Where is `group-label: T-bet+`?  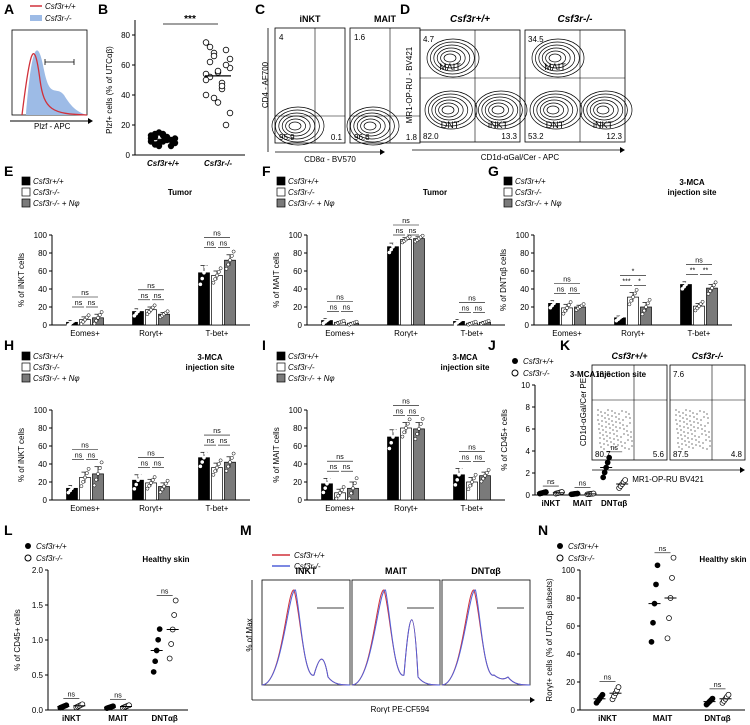
group-label: T-bet+ is located at coordinates (472, 333).